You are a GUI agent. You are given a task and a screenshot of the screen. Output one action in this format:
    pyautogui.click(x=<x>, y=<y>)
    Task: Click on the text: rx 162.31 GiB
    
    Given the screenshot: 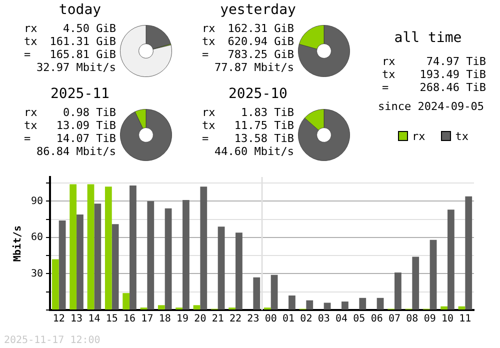 What is the action you would take?
    pyautogui.click(x=248, y=28)
    